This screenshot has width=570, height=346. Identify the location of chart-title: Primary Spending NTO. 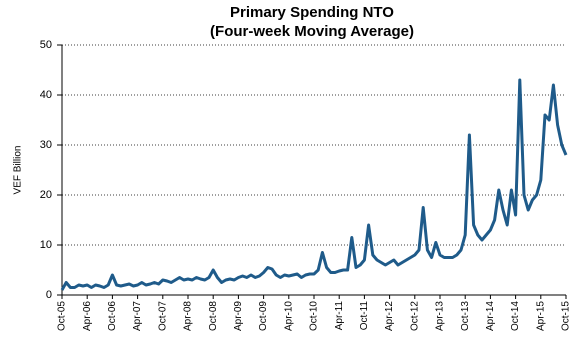
(312, 12).